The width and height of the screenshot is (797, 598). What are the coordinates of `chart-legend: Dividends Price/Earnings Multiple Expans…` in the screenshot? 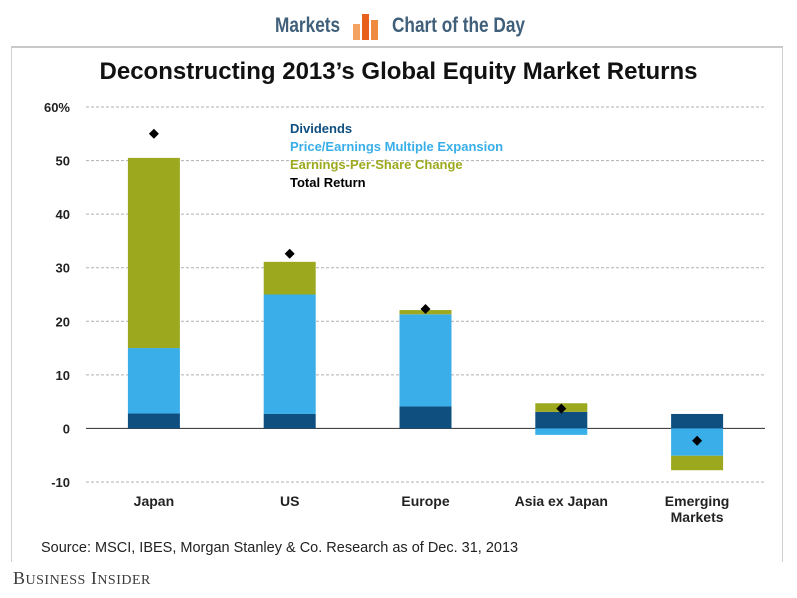 It's located at (396, 156).